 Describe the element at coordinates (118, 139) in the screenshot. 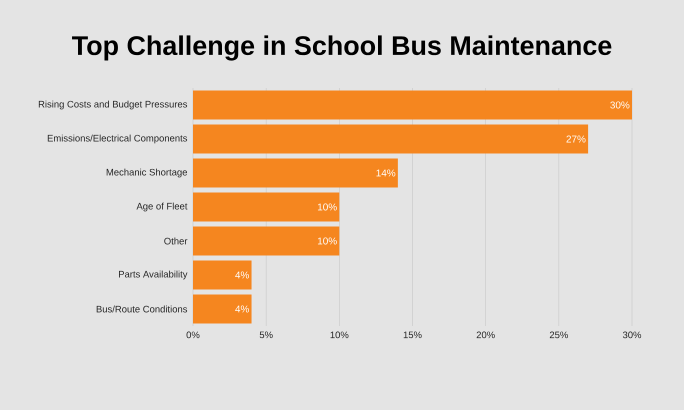

I see `y-tick-label: Emissions/Electrical Components` at that location.